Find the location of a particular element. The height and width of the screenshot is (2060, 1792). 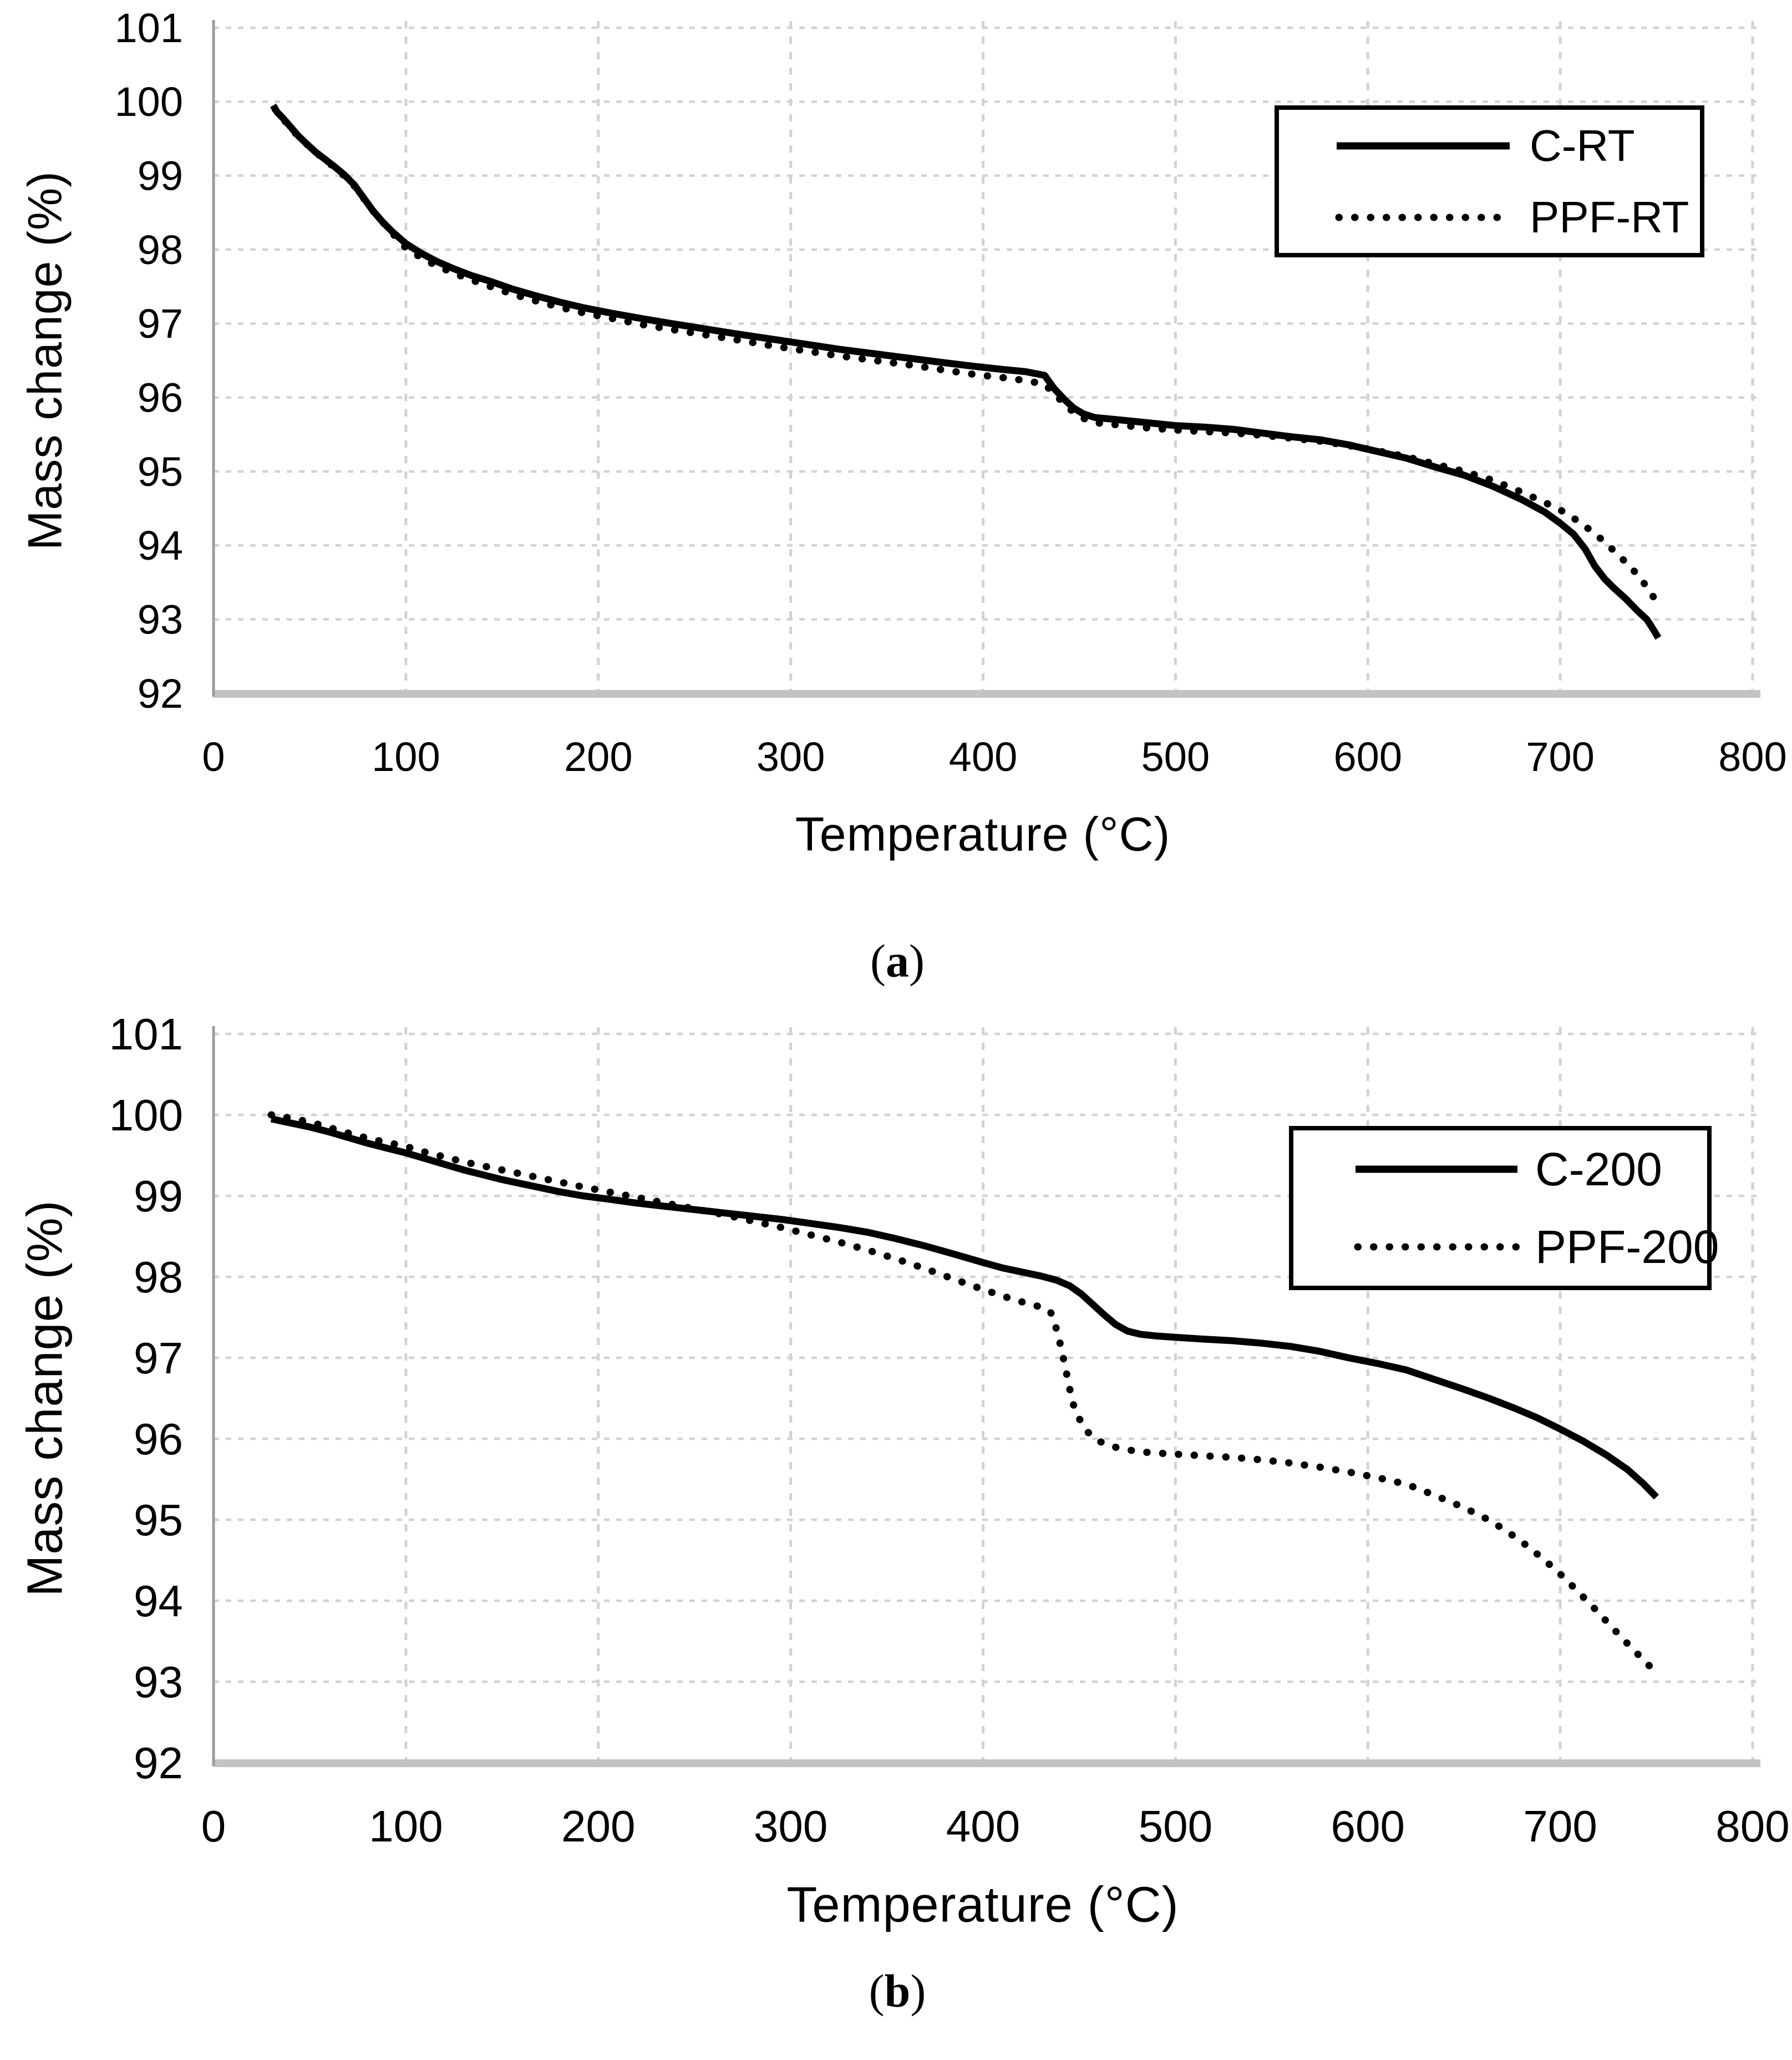

legend-entry-c-rt: C-RT is located at coordinates (1489, 145).